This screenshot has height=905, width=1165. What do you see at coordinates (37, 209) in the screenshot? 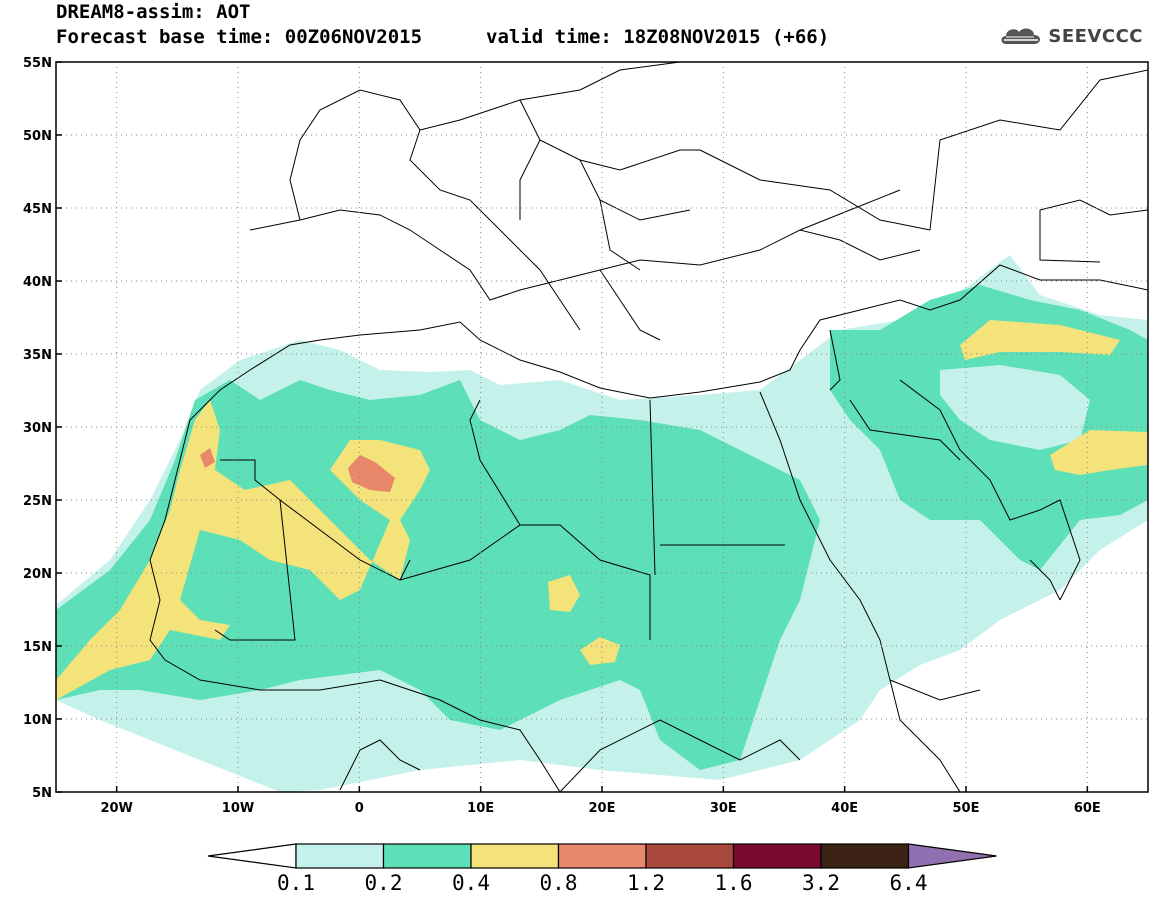
I see `lat-tick-label: 45N` at bounding box center [37, 209].